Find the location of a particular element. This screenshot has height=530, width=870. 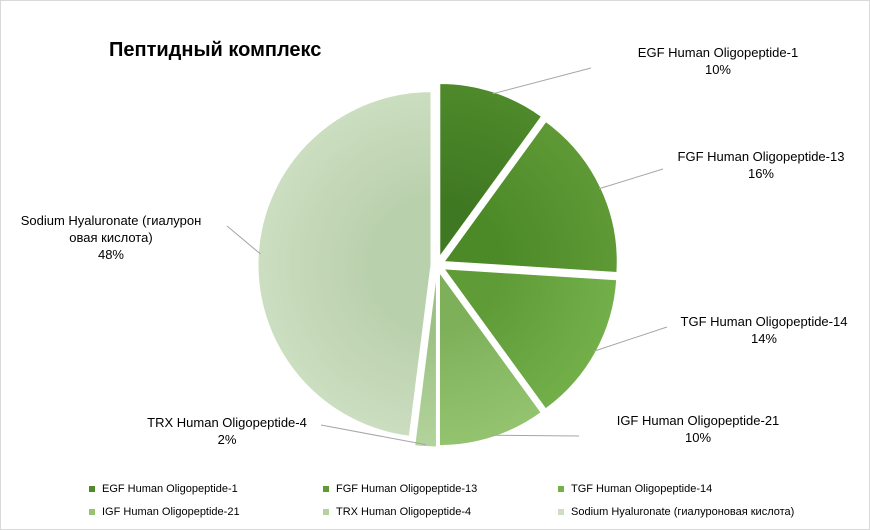

legend-label: TGF Human Oligopeptide-14 is located at coordinates (642, 489).